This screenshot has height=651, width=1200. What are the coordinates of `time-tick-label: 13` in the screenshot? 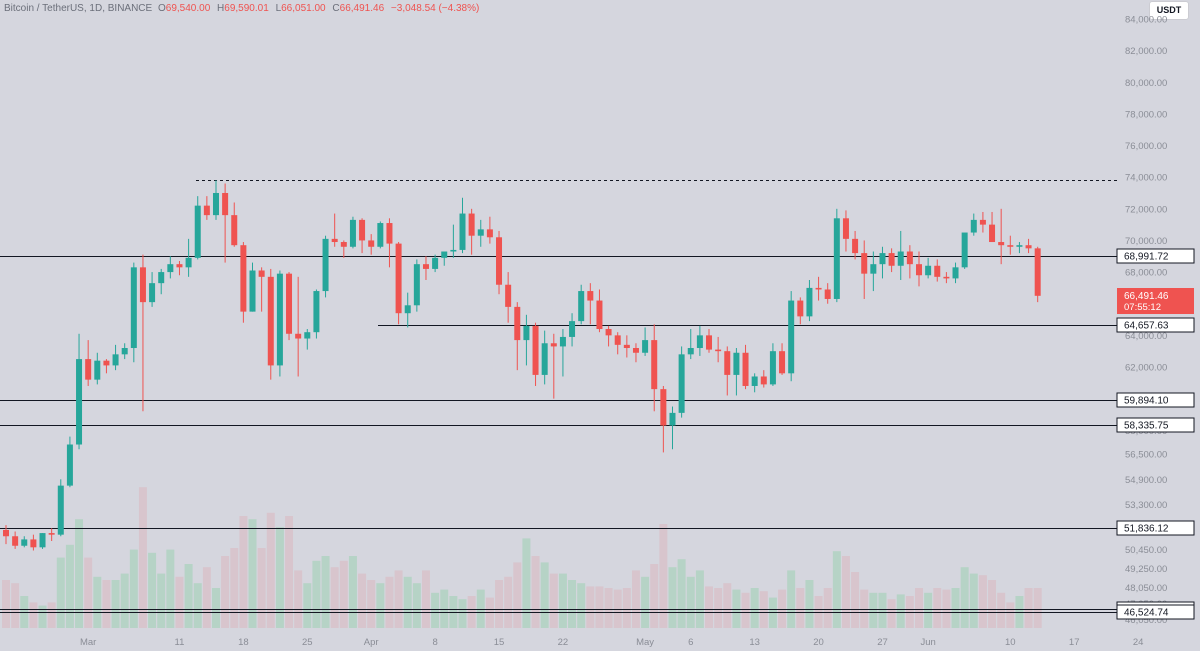 It's located at (754, 642).